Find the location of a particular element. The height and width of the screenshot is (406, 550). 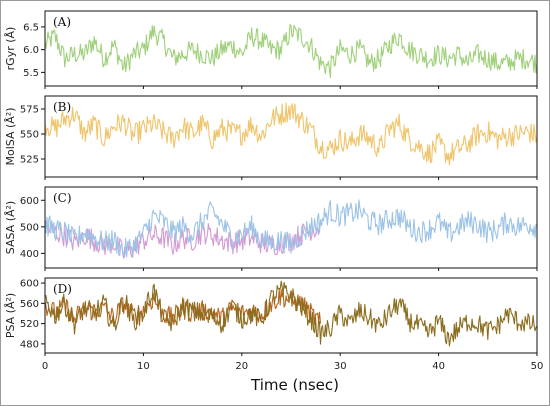

x-tick-label: 20 is located at coordinates (241, 366).